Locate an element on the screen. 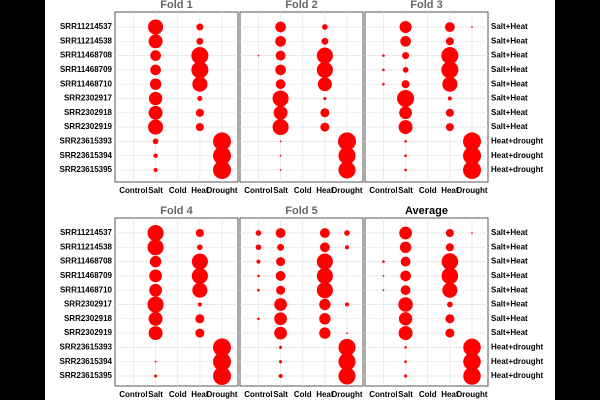 The image size is (600, 400). y-tick-label: SRR2302918 is located at coordinates (88, 112).